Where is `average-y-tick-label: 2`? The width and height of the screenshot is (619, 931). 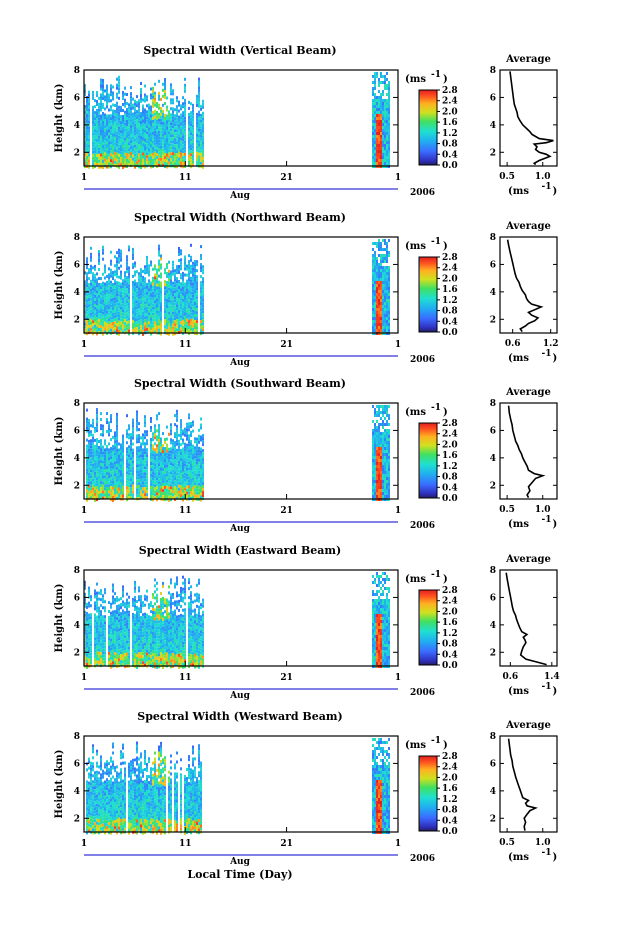 average-y-tick-label: 2 is located at coordinates (493, 153).